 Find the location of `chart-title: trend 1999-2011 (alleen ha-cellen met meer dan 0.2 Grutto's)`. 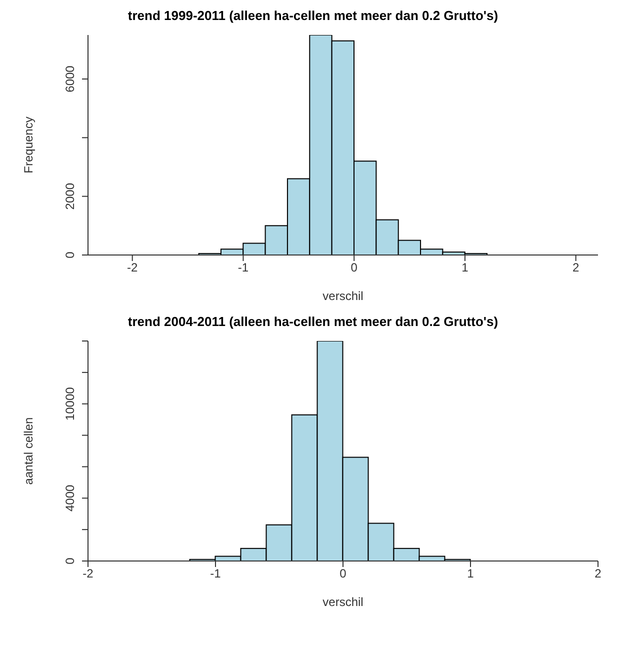

chart-title: trend 1999-2011 (alleen ha-cellen met meer dan 0.2 Grutto's) is located at coordinates (313, 15).